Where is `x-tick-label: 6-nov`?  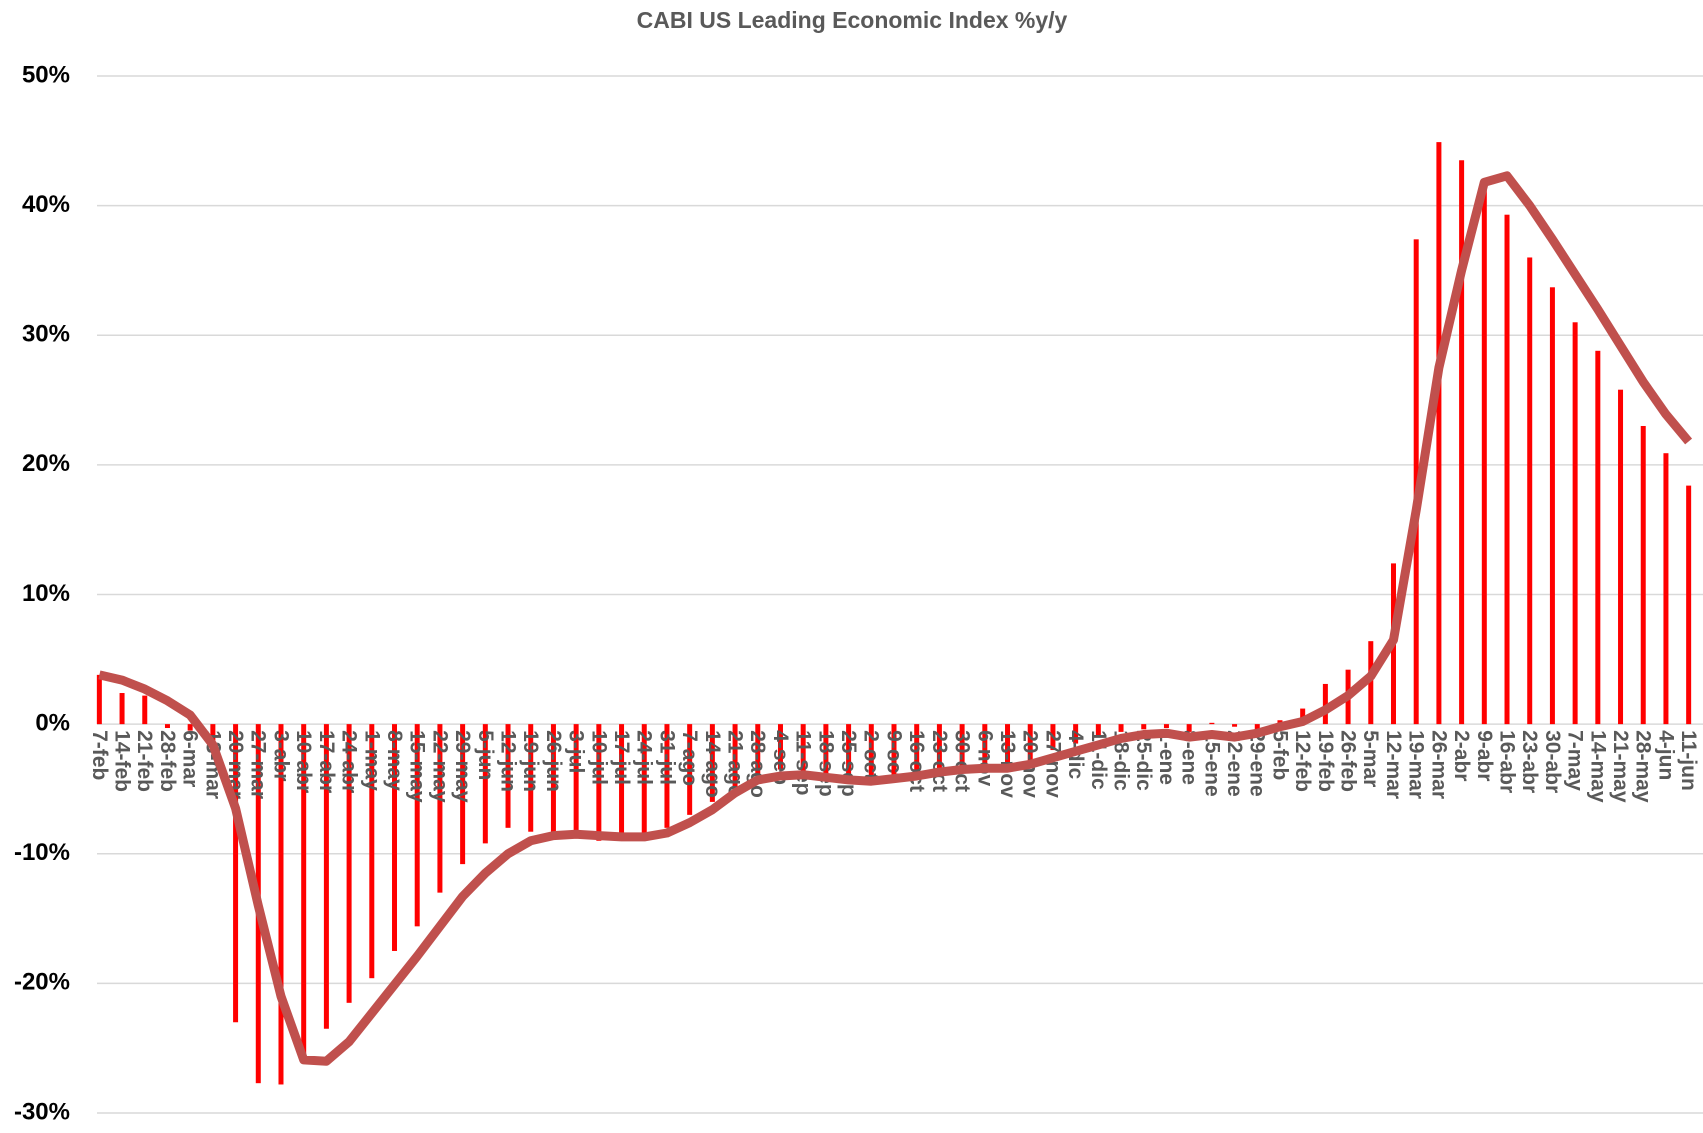 x-tick-label: 6-nov is located at coordinates (984, 758).